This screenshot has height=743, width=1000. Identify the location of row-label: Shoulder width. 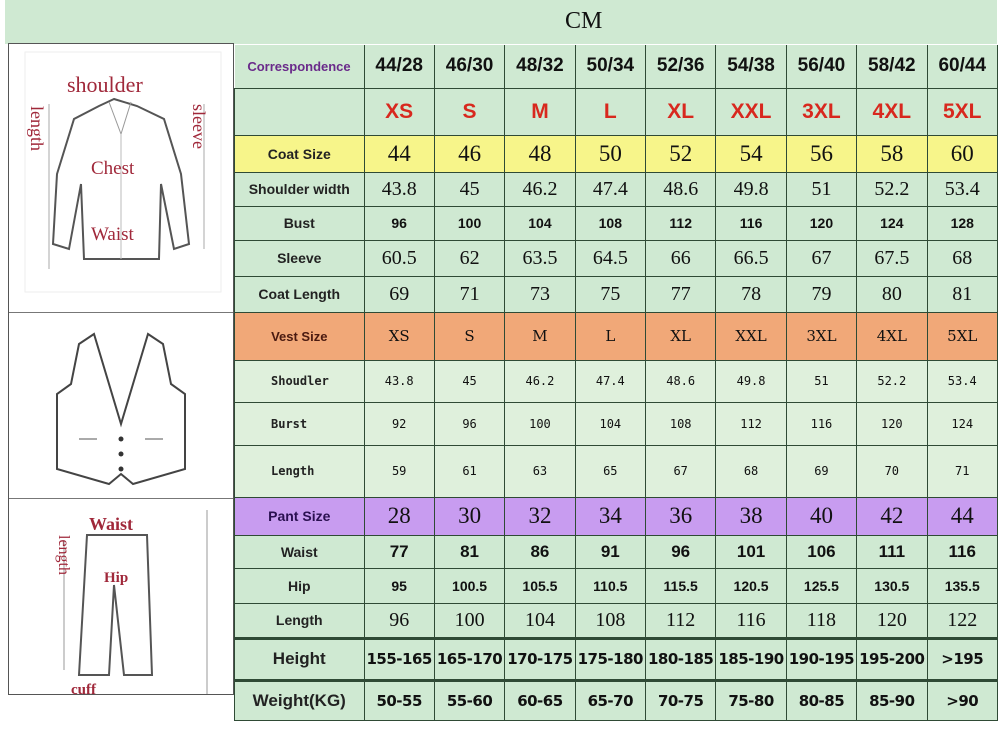
(299, 189).